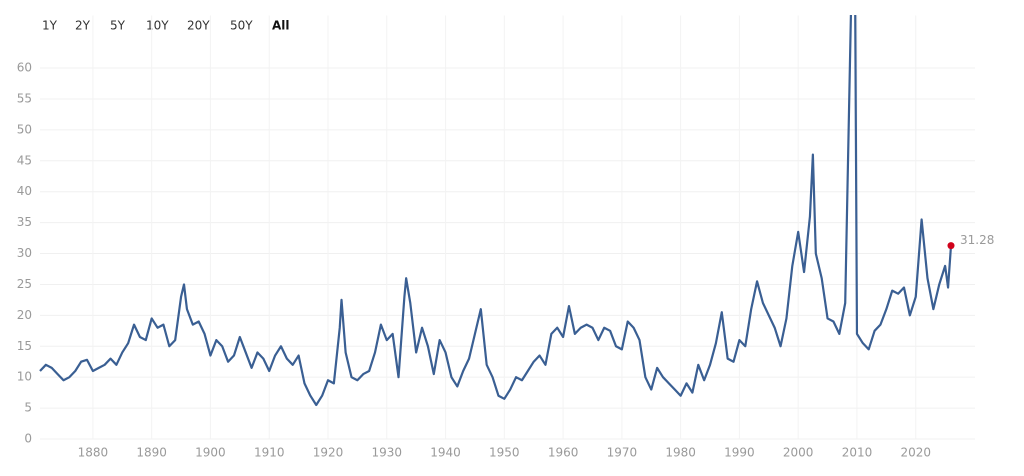  Describe the element at coordinates (28, 408) in the screenshot. I see `y-tick-label: 5` at that location.